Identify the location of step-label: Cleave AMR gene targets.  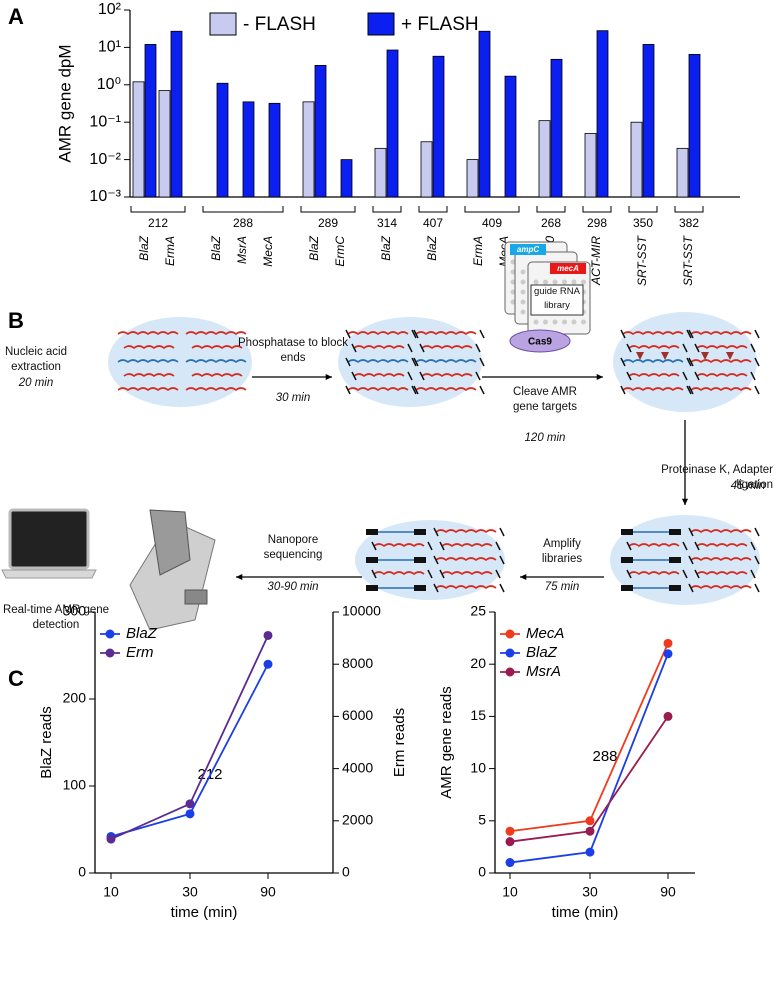
(545, 399).